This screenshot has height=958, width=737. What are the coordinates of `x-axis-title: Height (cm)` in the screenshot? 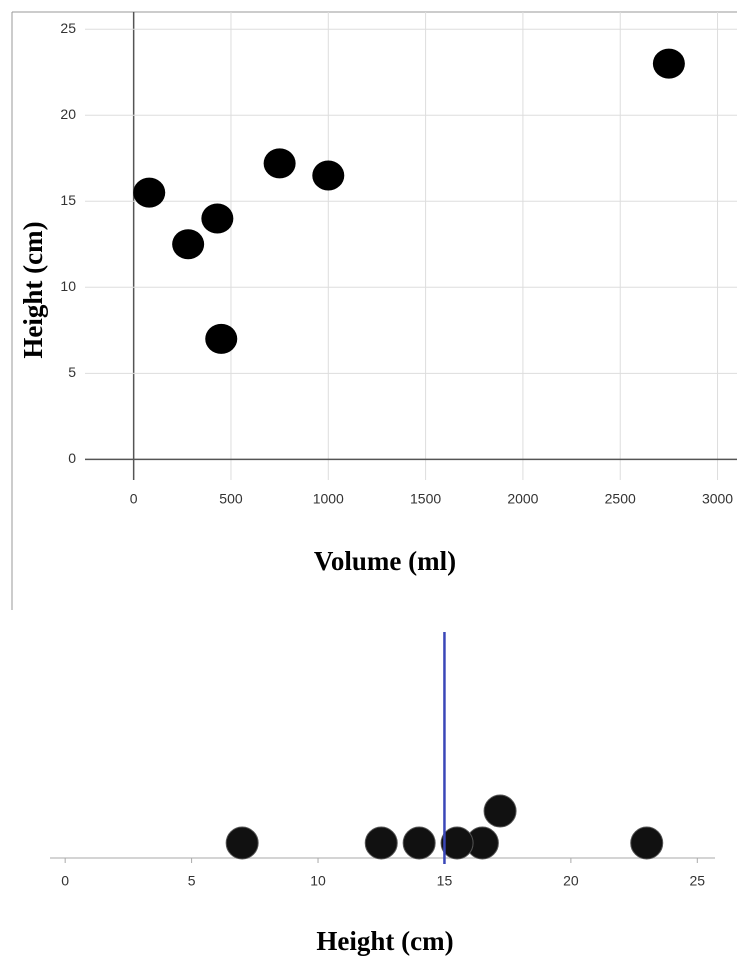 It's located at (384, 941).